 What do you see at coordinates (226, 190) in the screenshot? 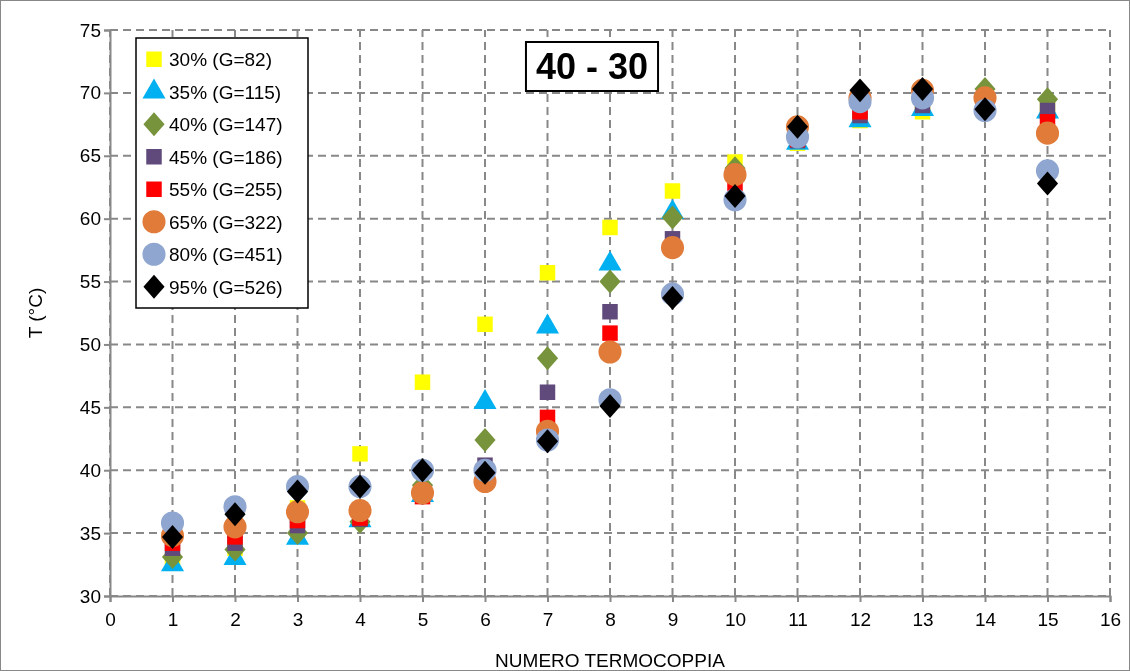
I see `legend-label: 55% (G=255)` at bounding box center [226, 190].